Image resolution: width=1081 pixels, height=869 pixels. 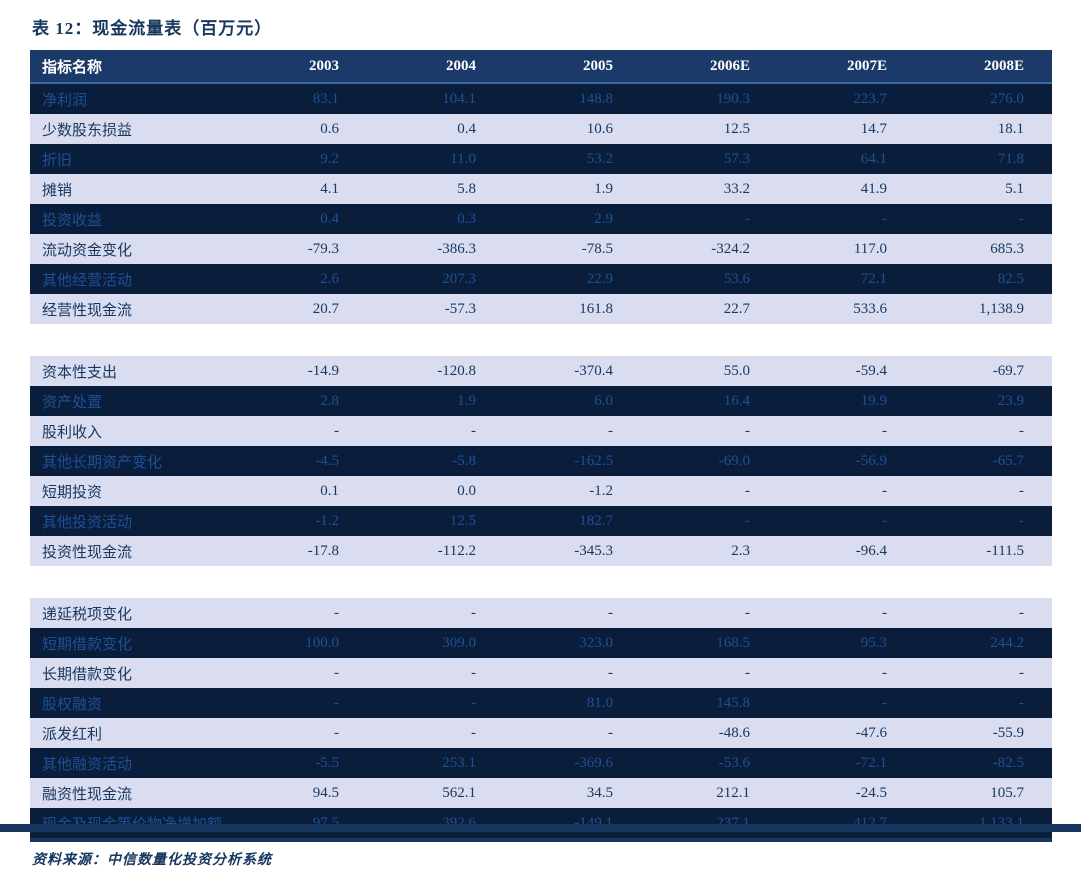 What do you see at coordinates (323, 248) in the screenshot?
I see `value-cell: -79.3` at bounding box center [323, 248].